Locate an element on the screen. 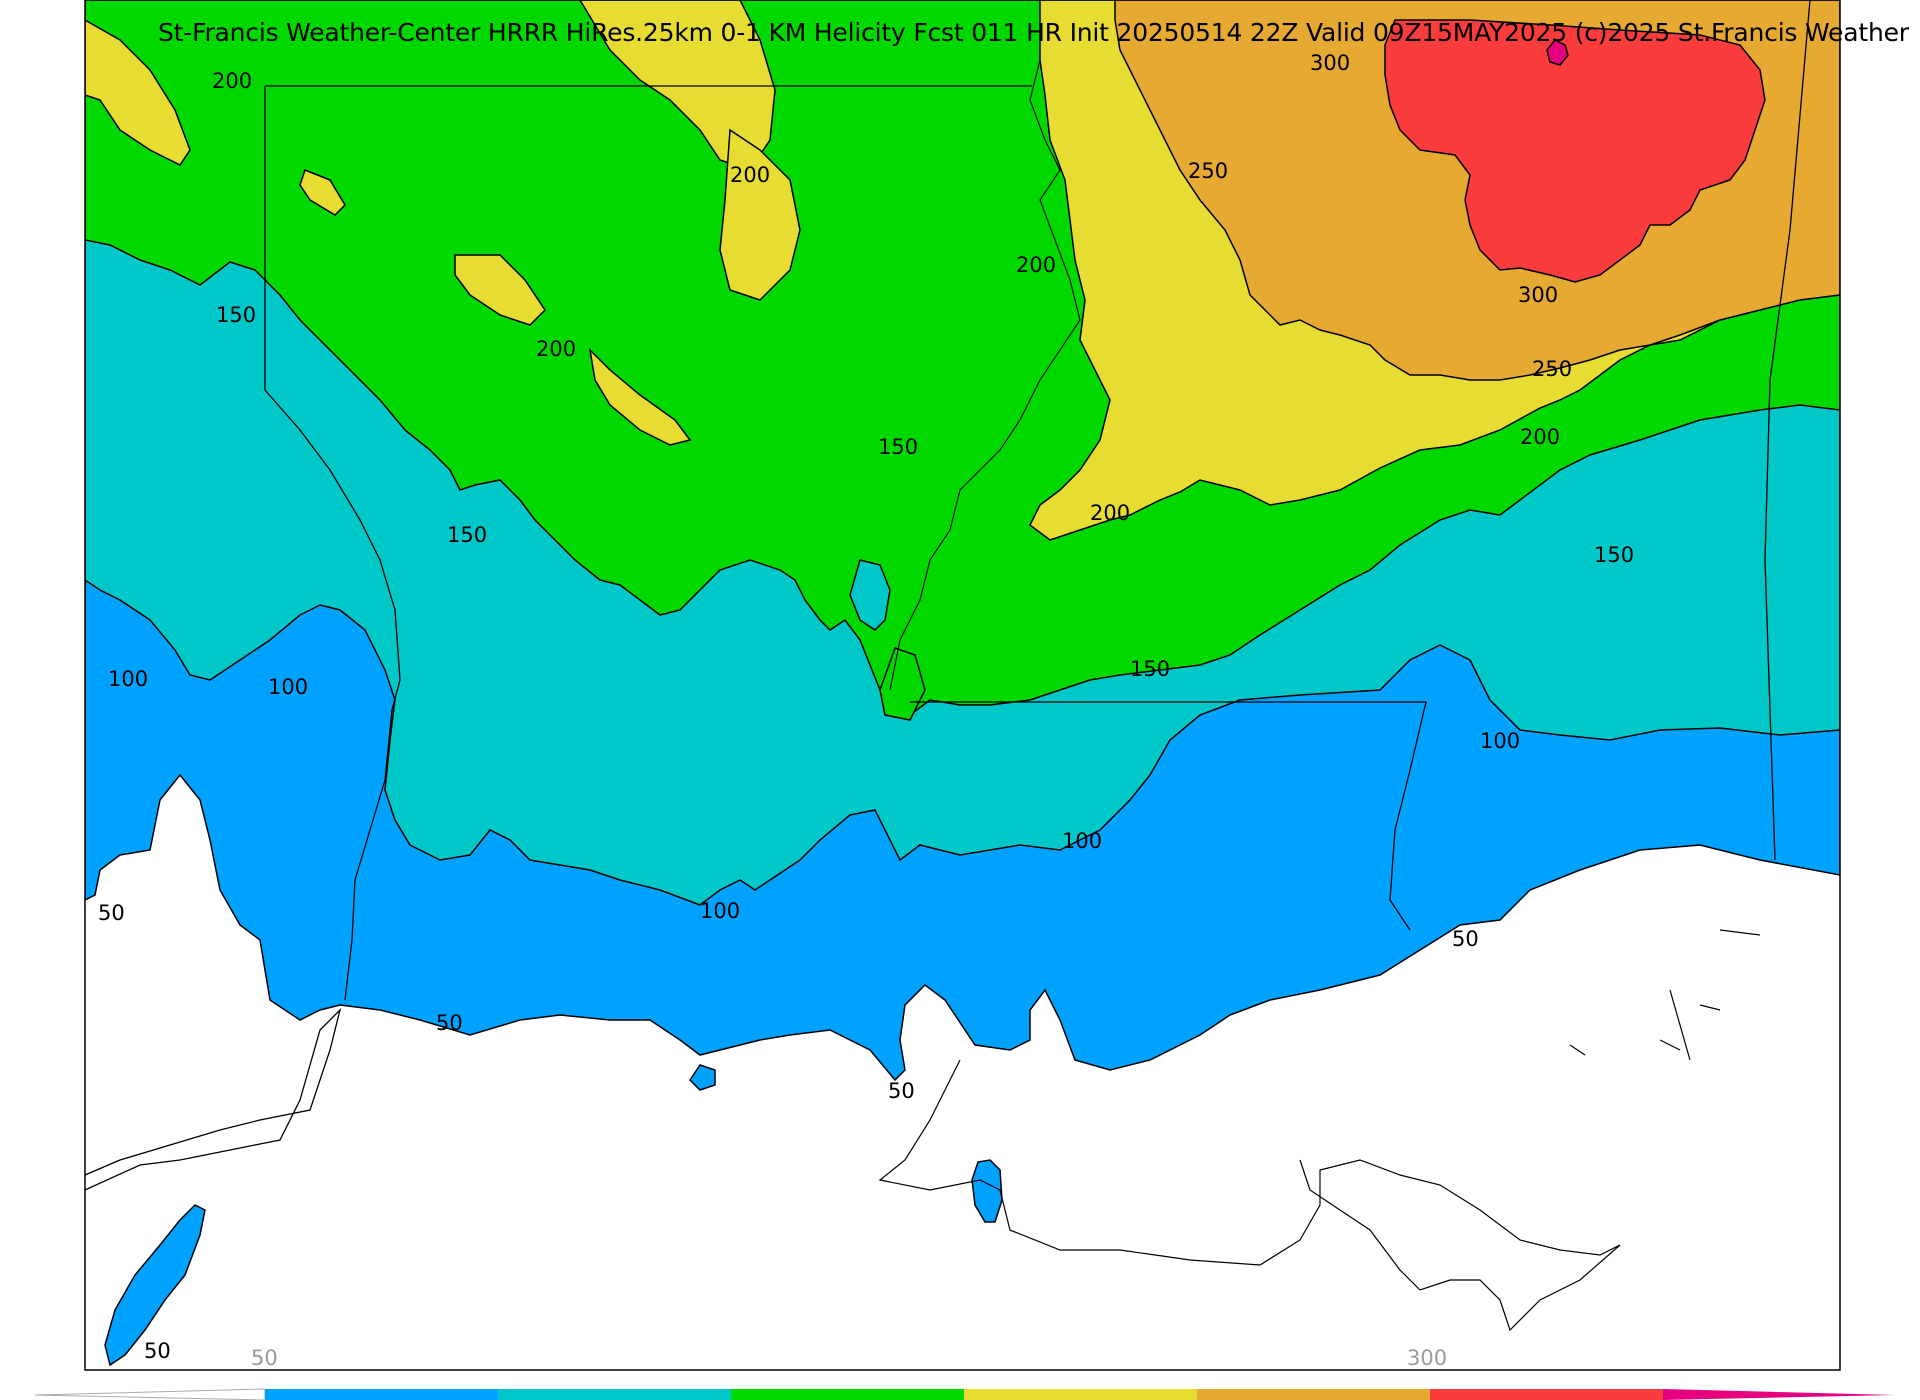 This screenshot has height=1400, width=1920. blob-blue-island is located at coordinates (987, 1191).